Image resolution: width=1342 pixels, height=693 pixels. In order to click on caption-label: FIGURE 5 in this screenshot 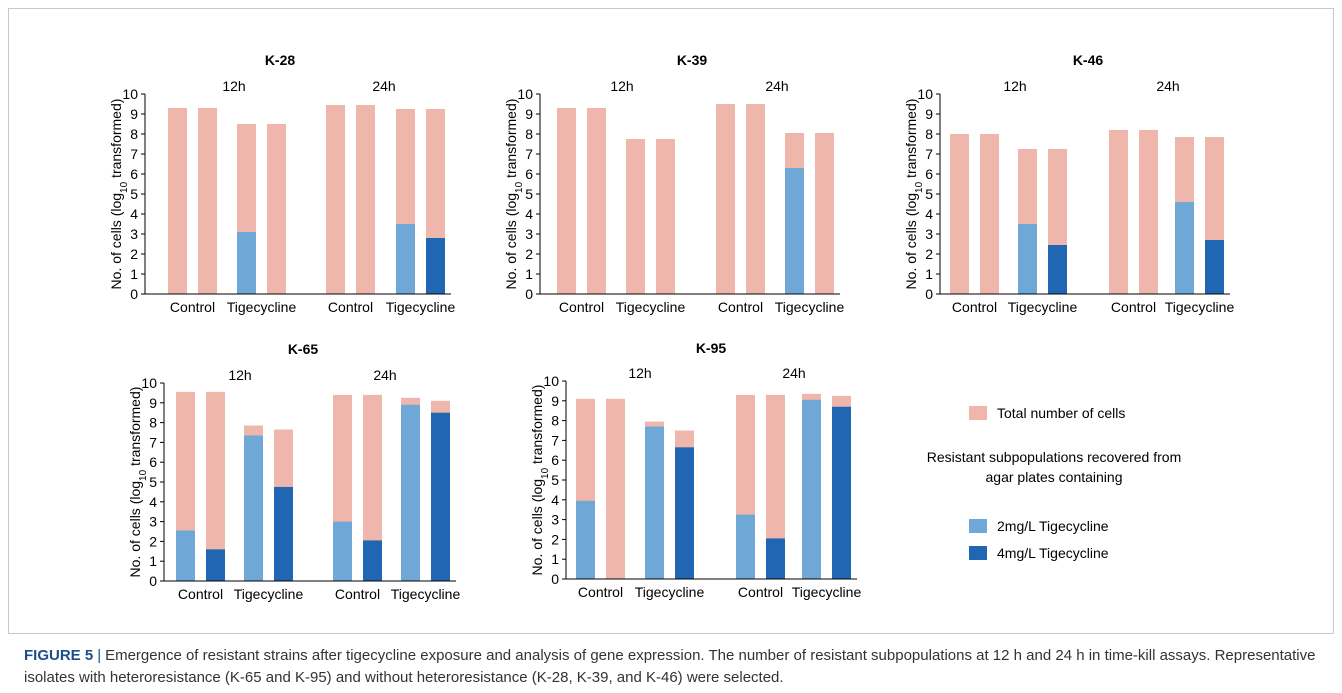, I will do `click(59, 655)`.